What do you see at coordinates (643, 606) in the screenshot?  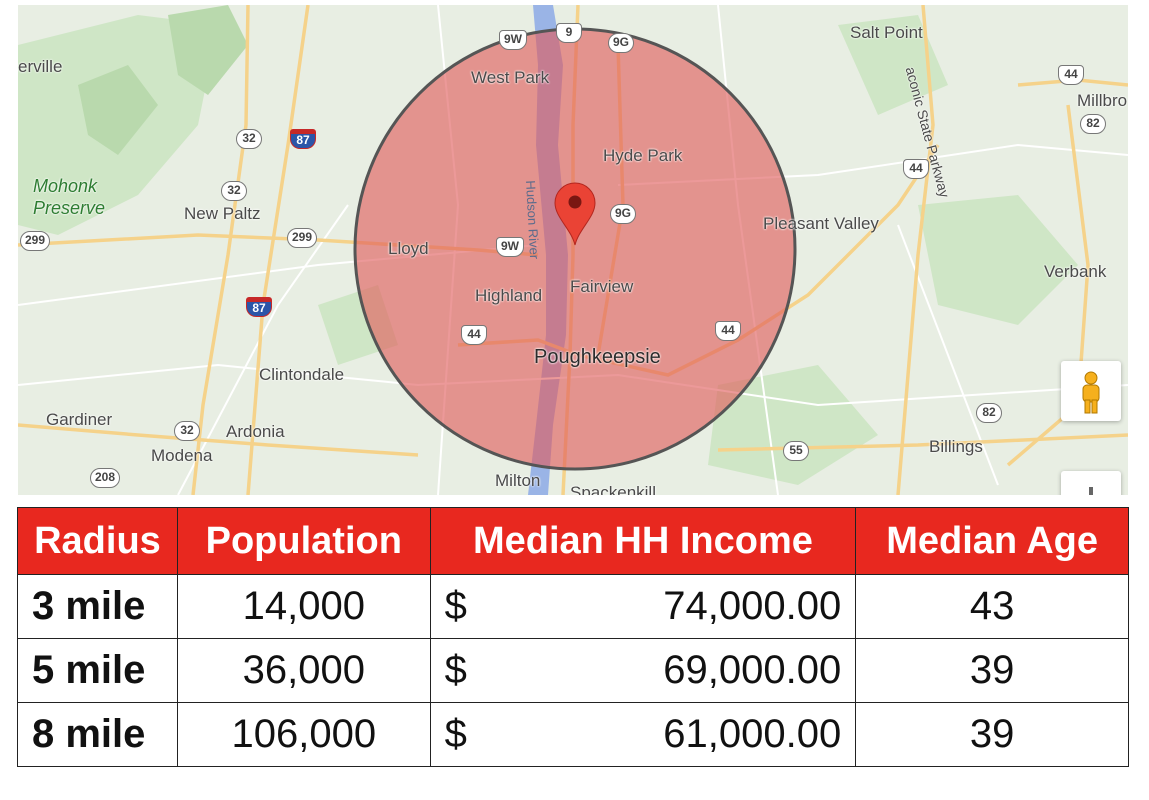 I see `income-cell: $74,000.00` at bounding box center [643, 606].